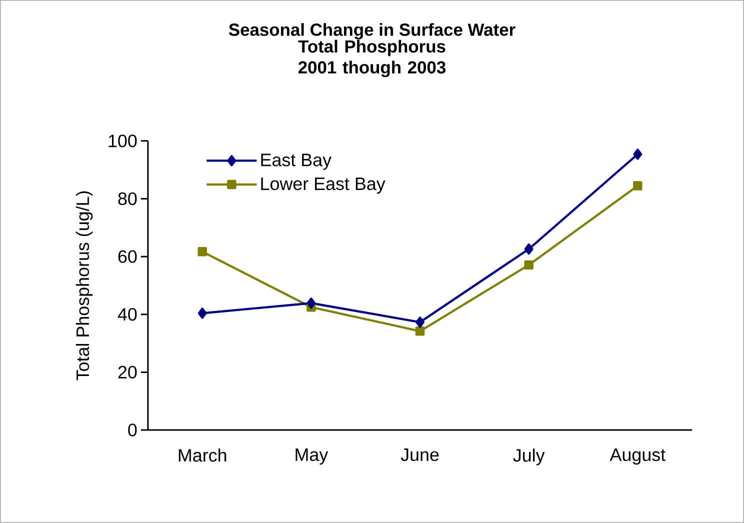  Describe the element at coordinates (419, 455) in the screenshot. I see `x-tick-label: June` at that location.